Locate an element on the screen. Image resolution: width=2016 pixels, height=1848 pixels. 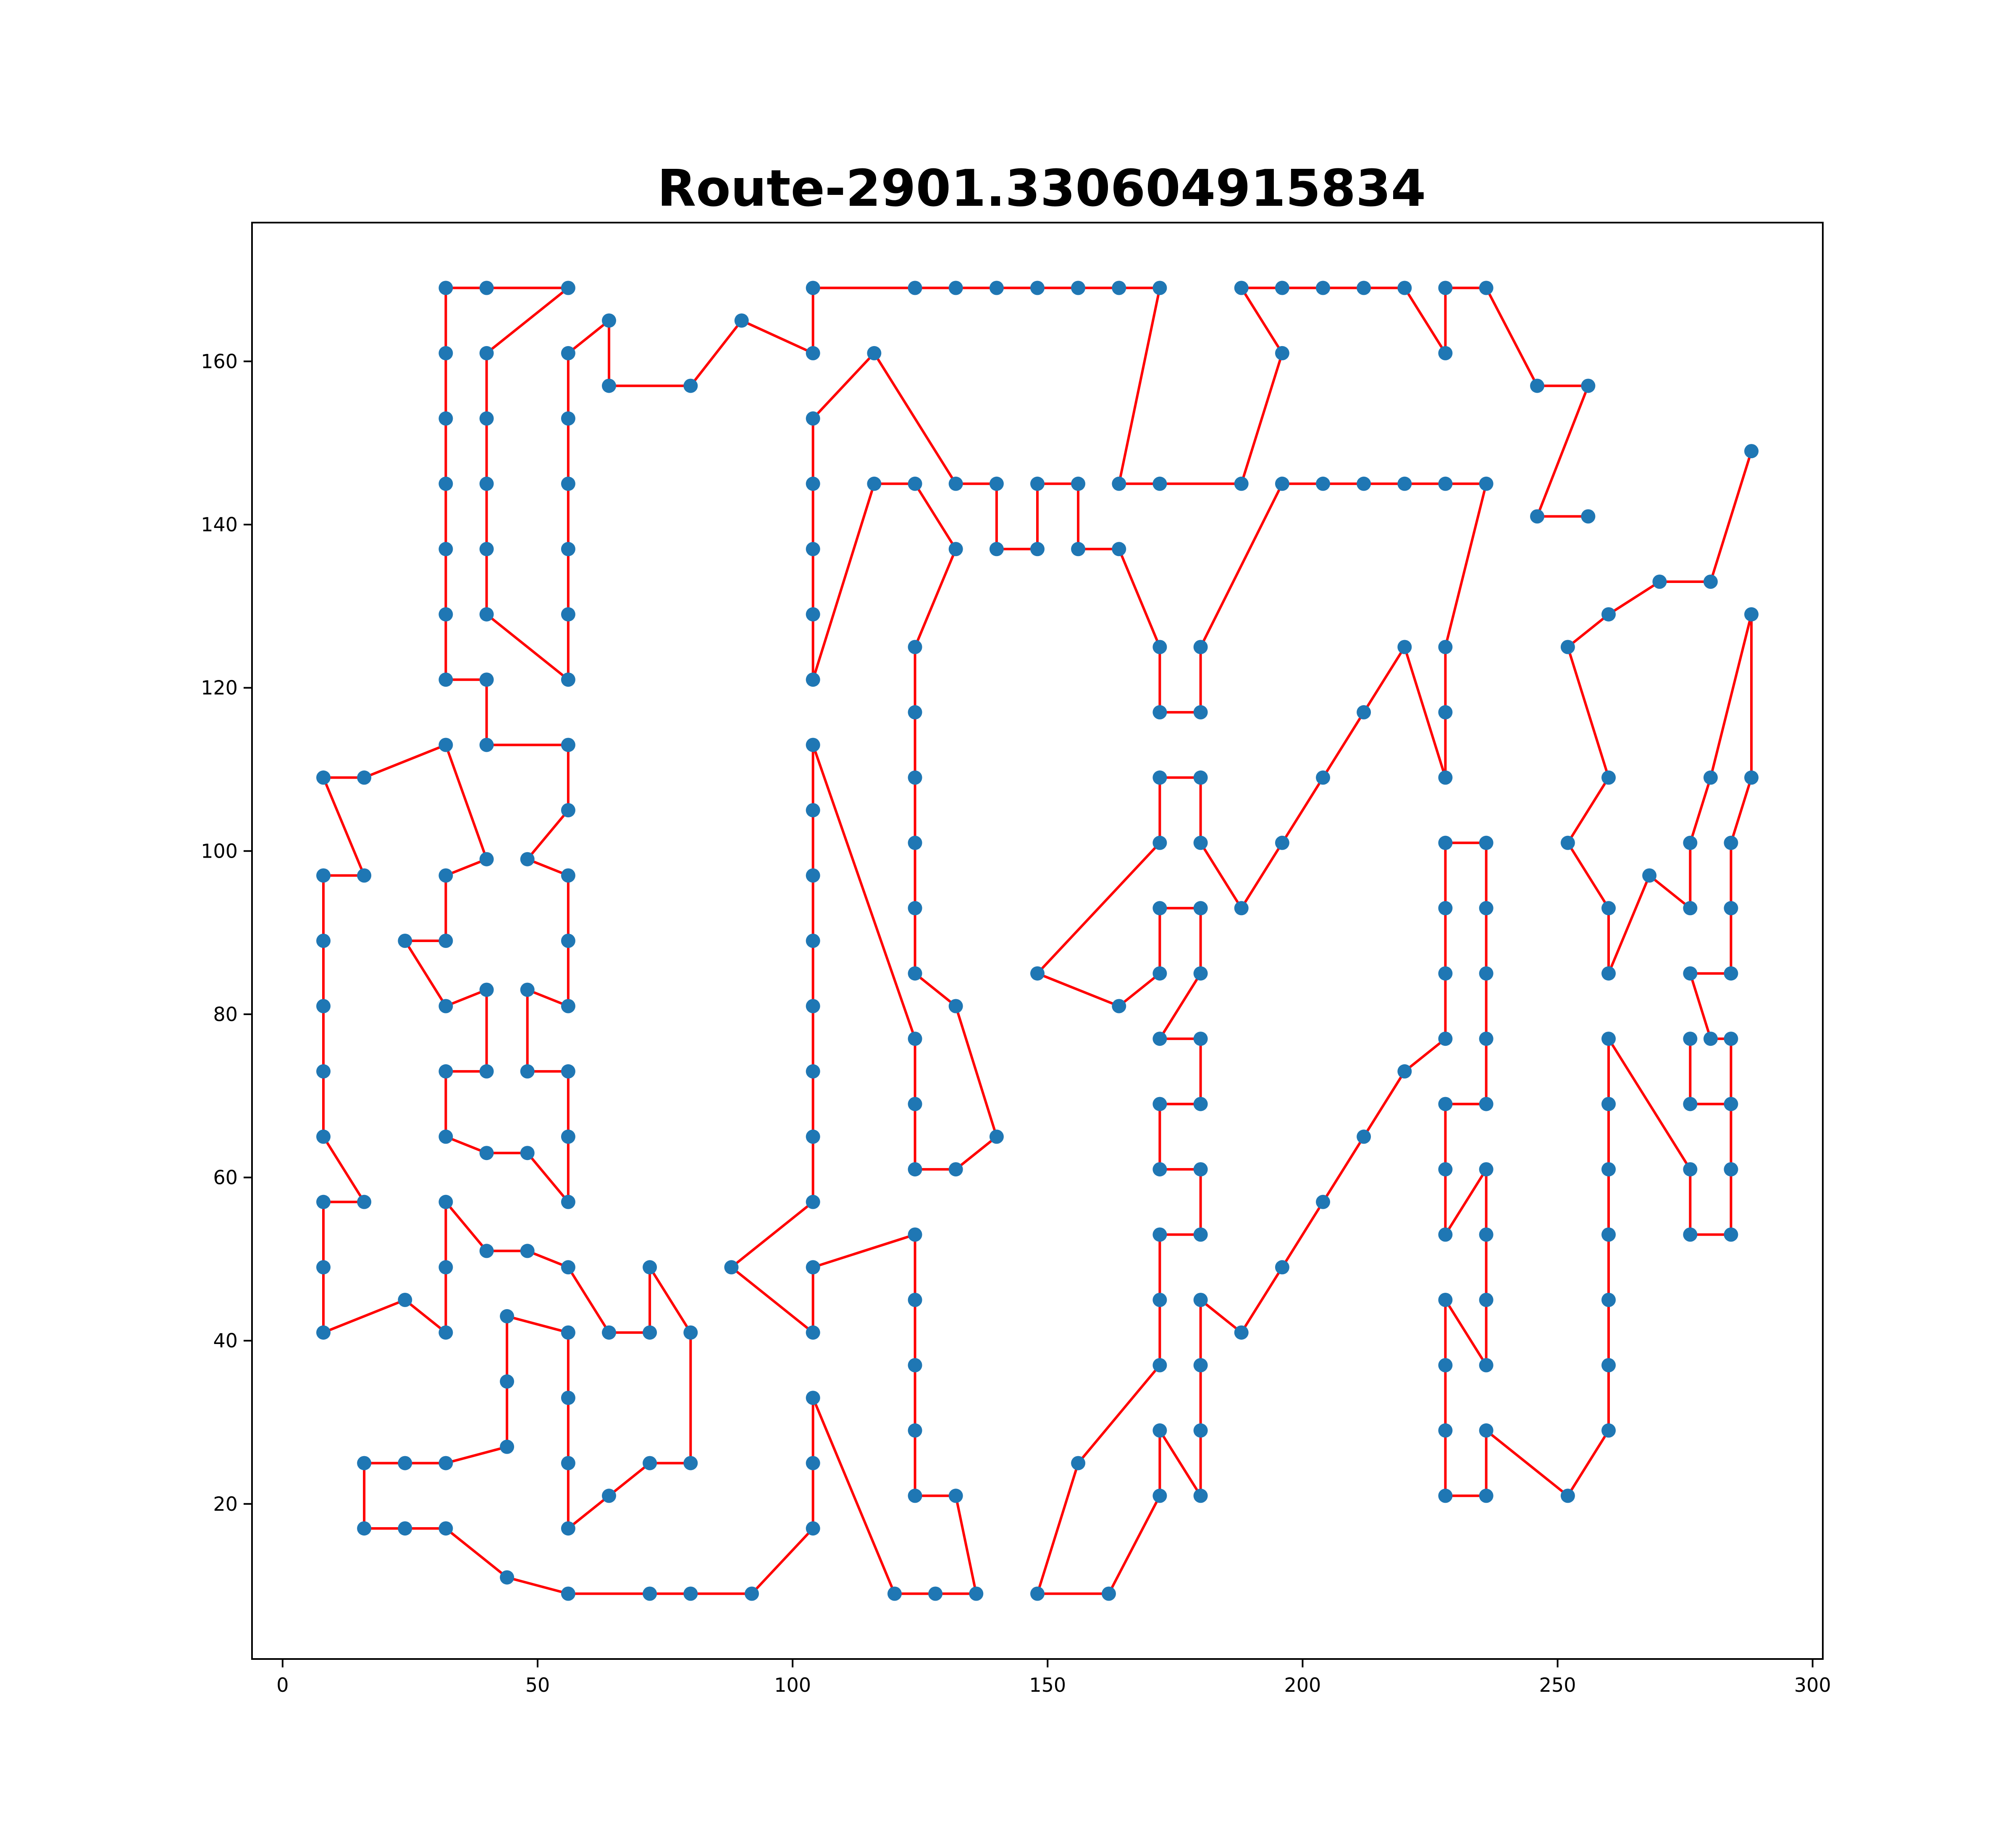
x-axis: 0 50 100 150 200 250 300 is located at coordinates (1053, 1677).